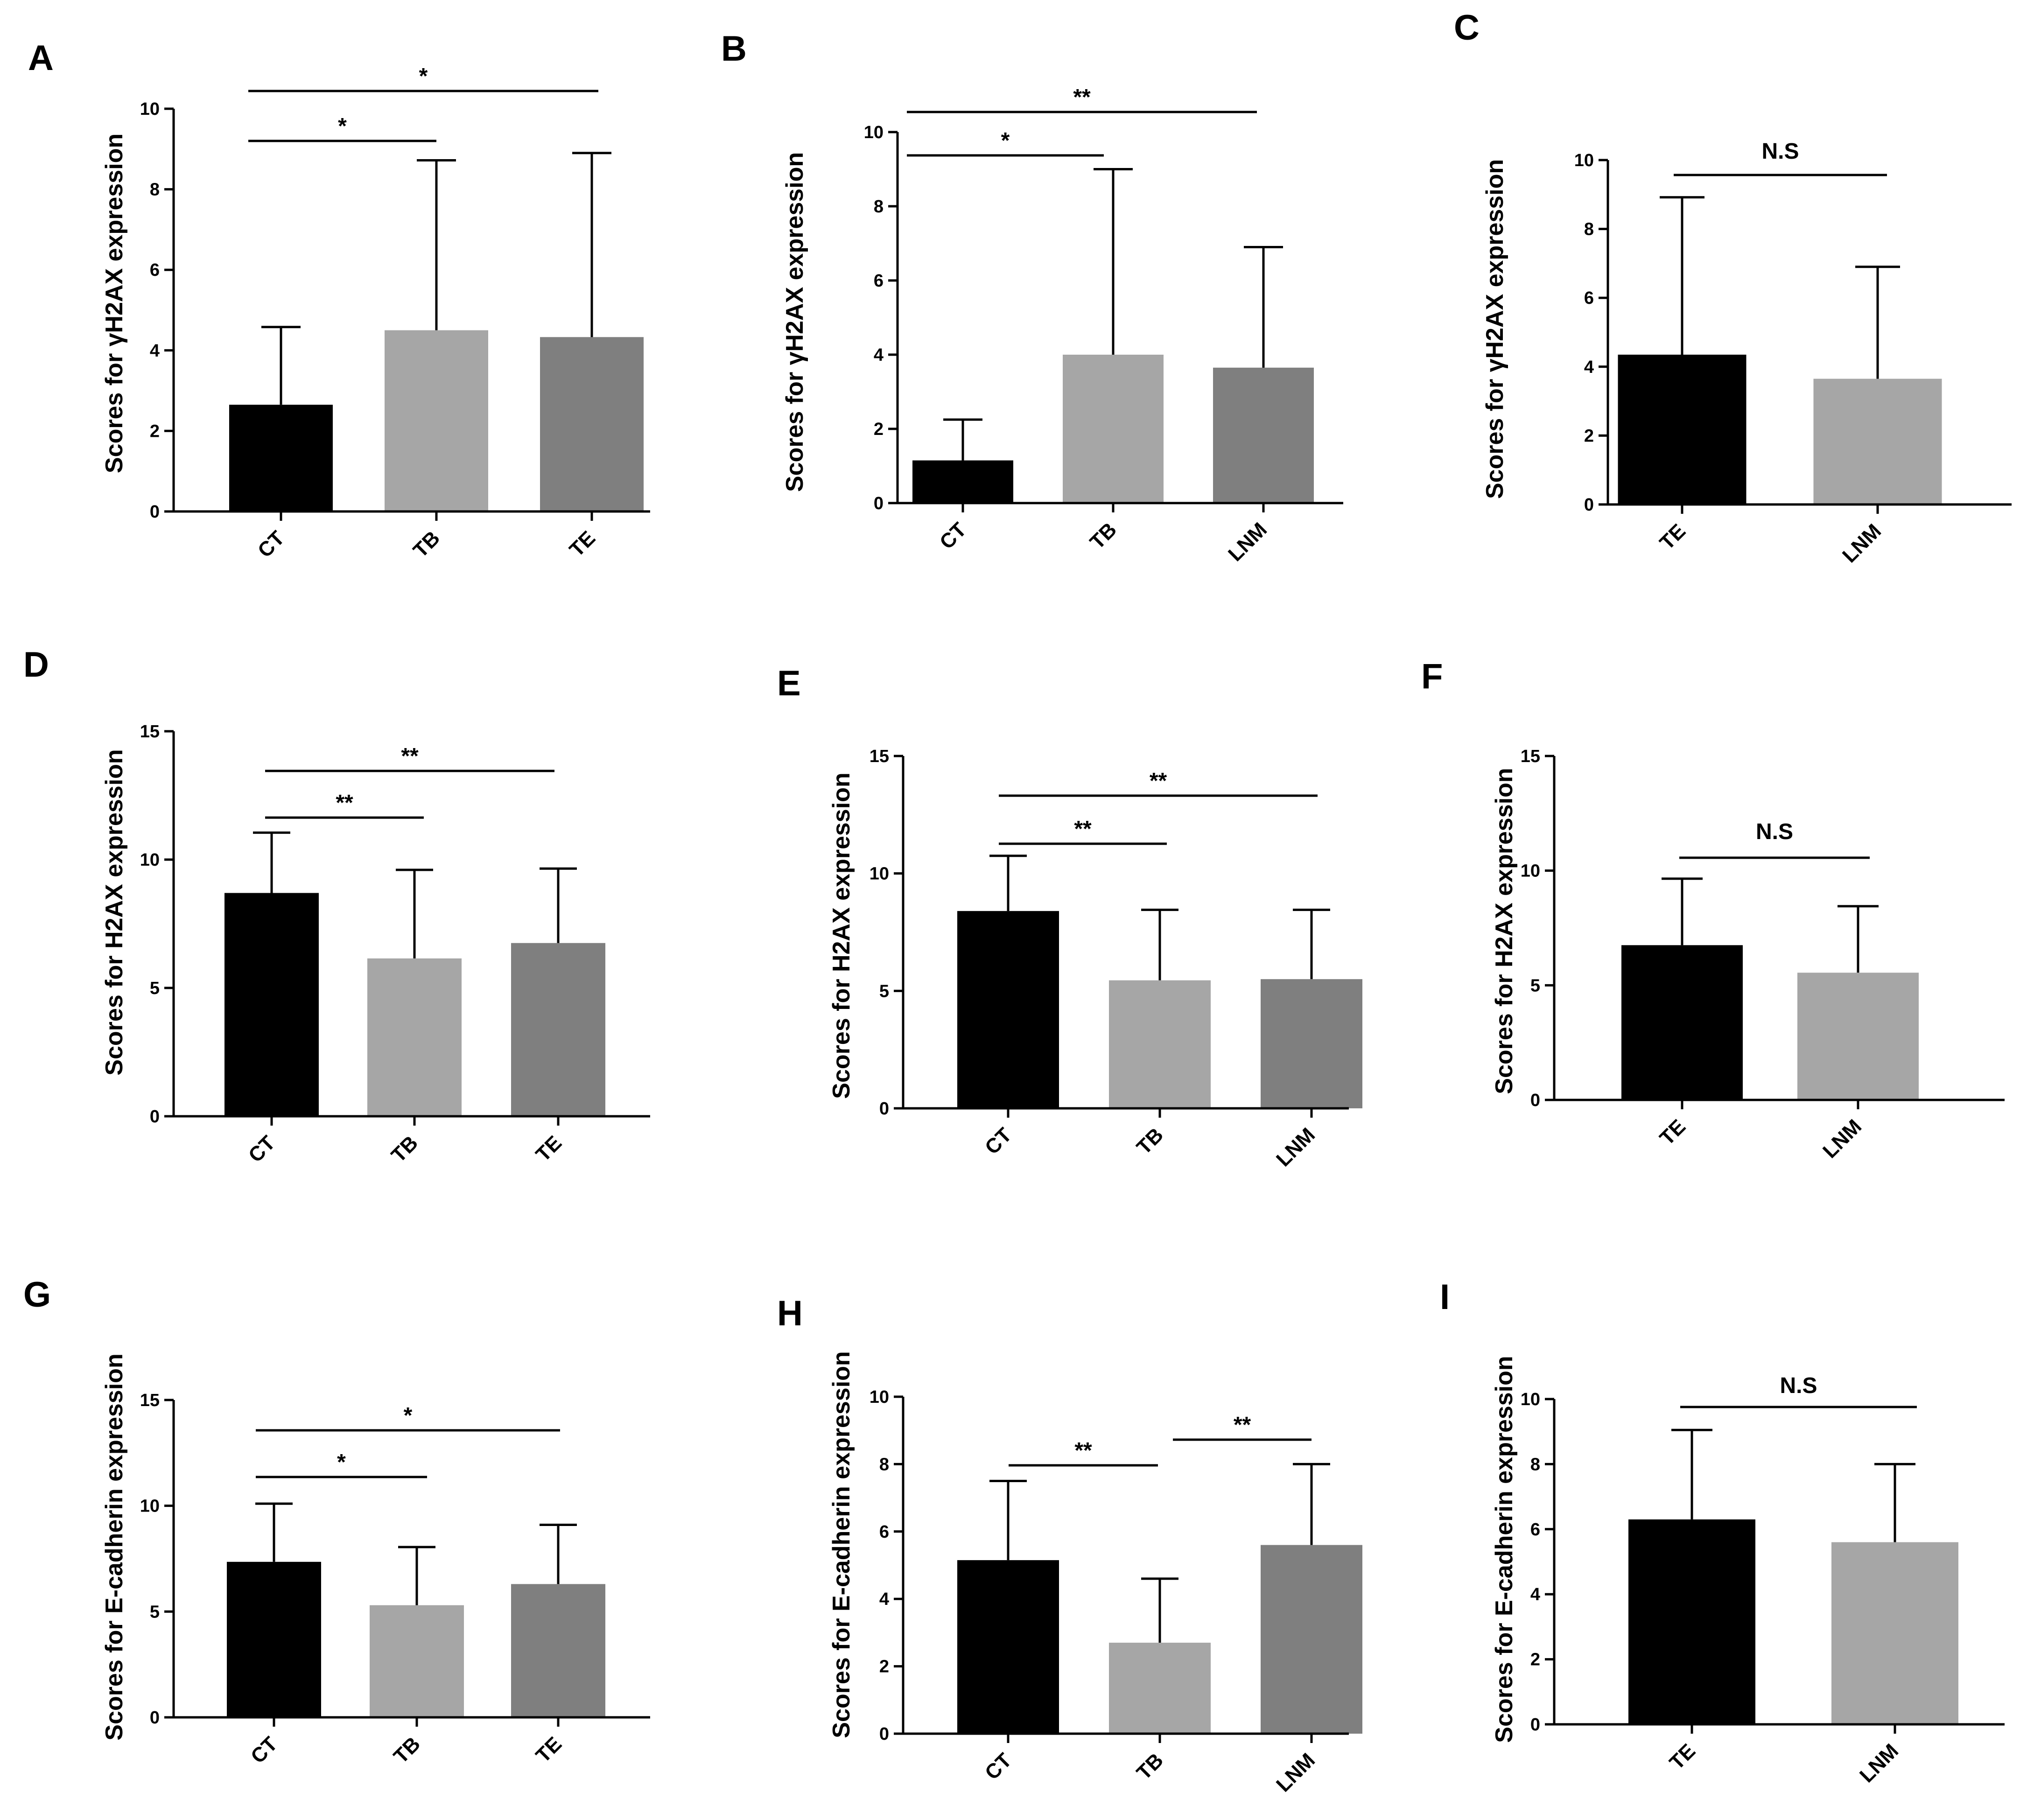 The height and width of the screenshot is (1820, 2027). What do you see at coordinates (1005, 140) in the screenshot?
I see `significance-label-b-0: *` at bounding box center [1005, 140].